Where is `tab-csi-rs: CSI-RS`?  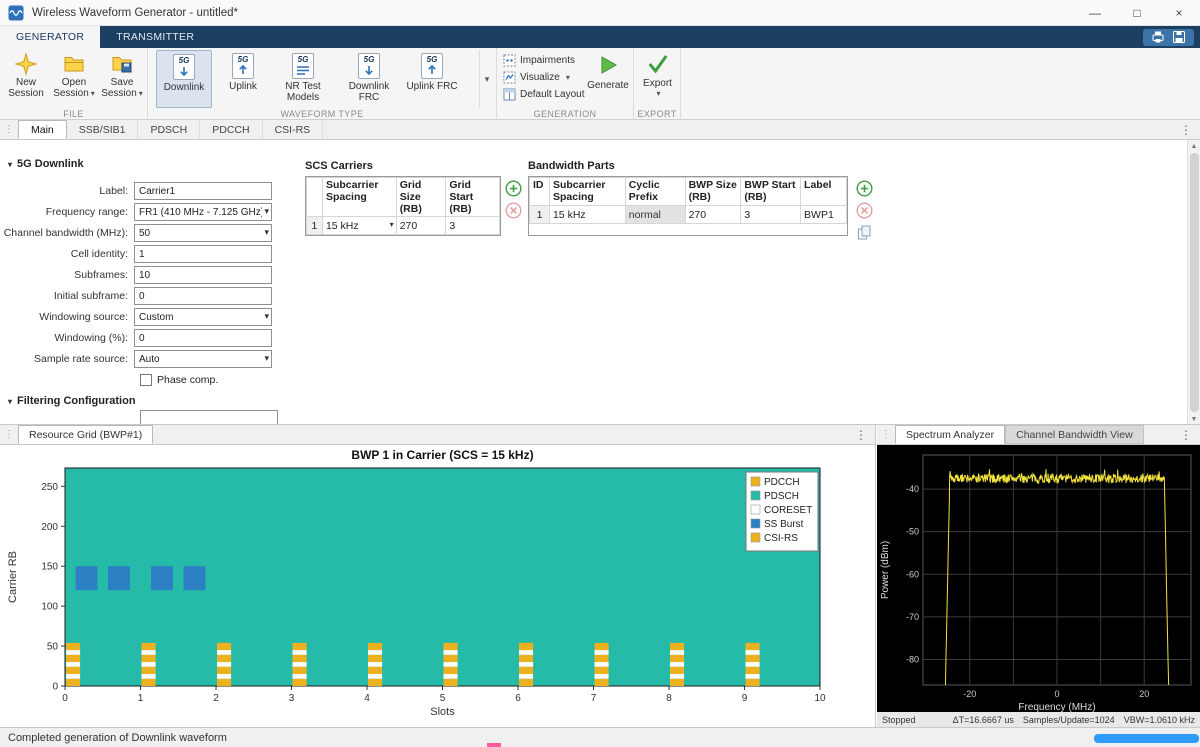 tab-csi-rs: CSI-RS is located at coordinates (293, 129).